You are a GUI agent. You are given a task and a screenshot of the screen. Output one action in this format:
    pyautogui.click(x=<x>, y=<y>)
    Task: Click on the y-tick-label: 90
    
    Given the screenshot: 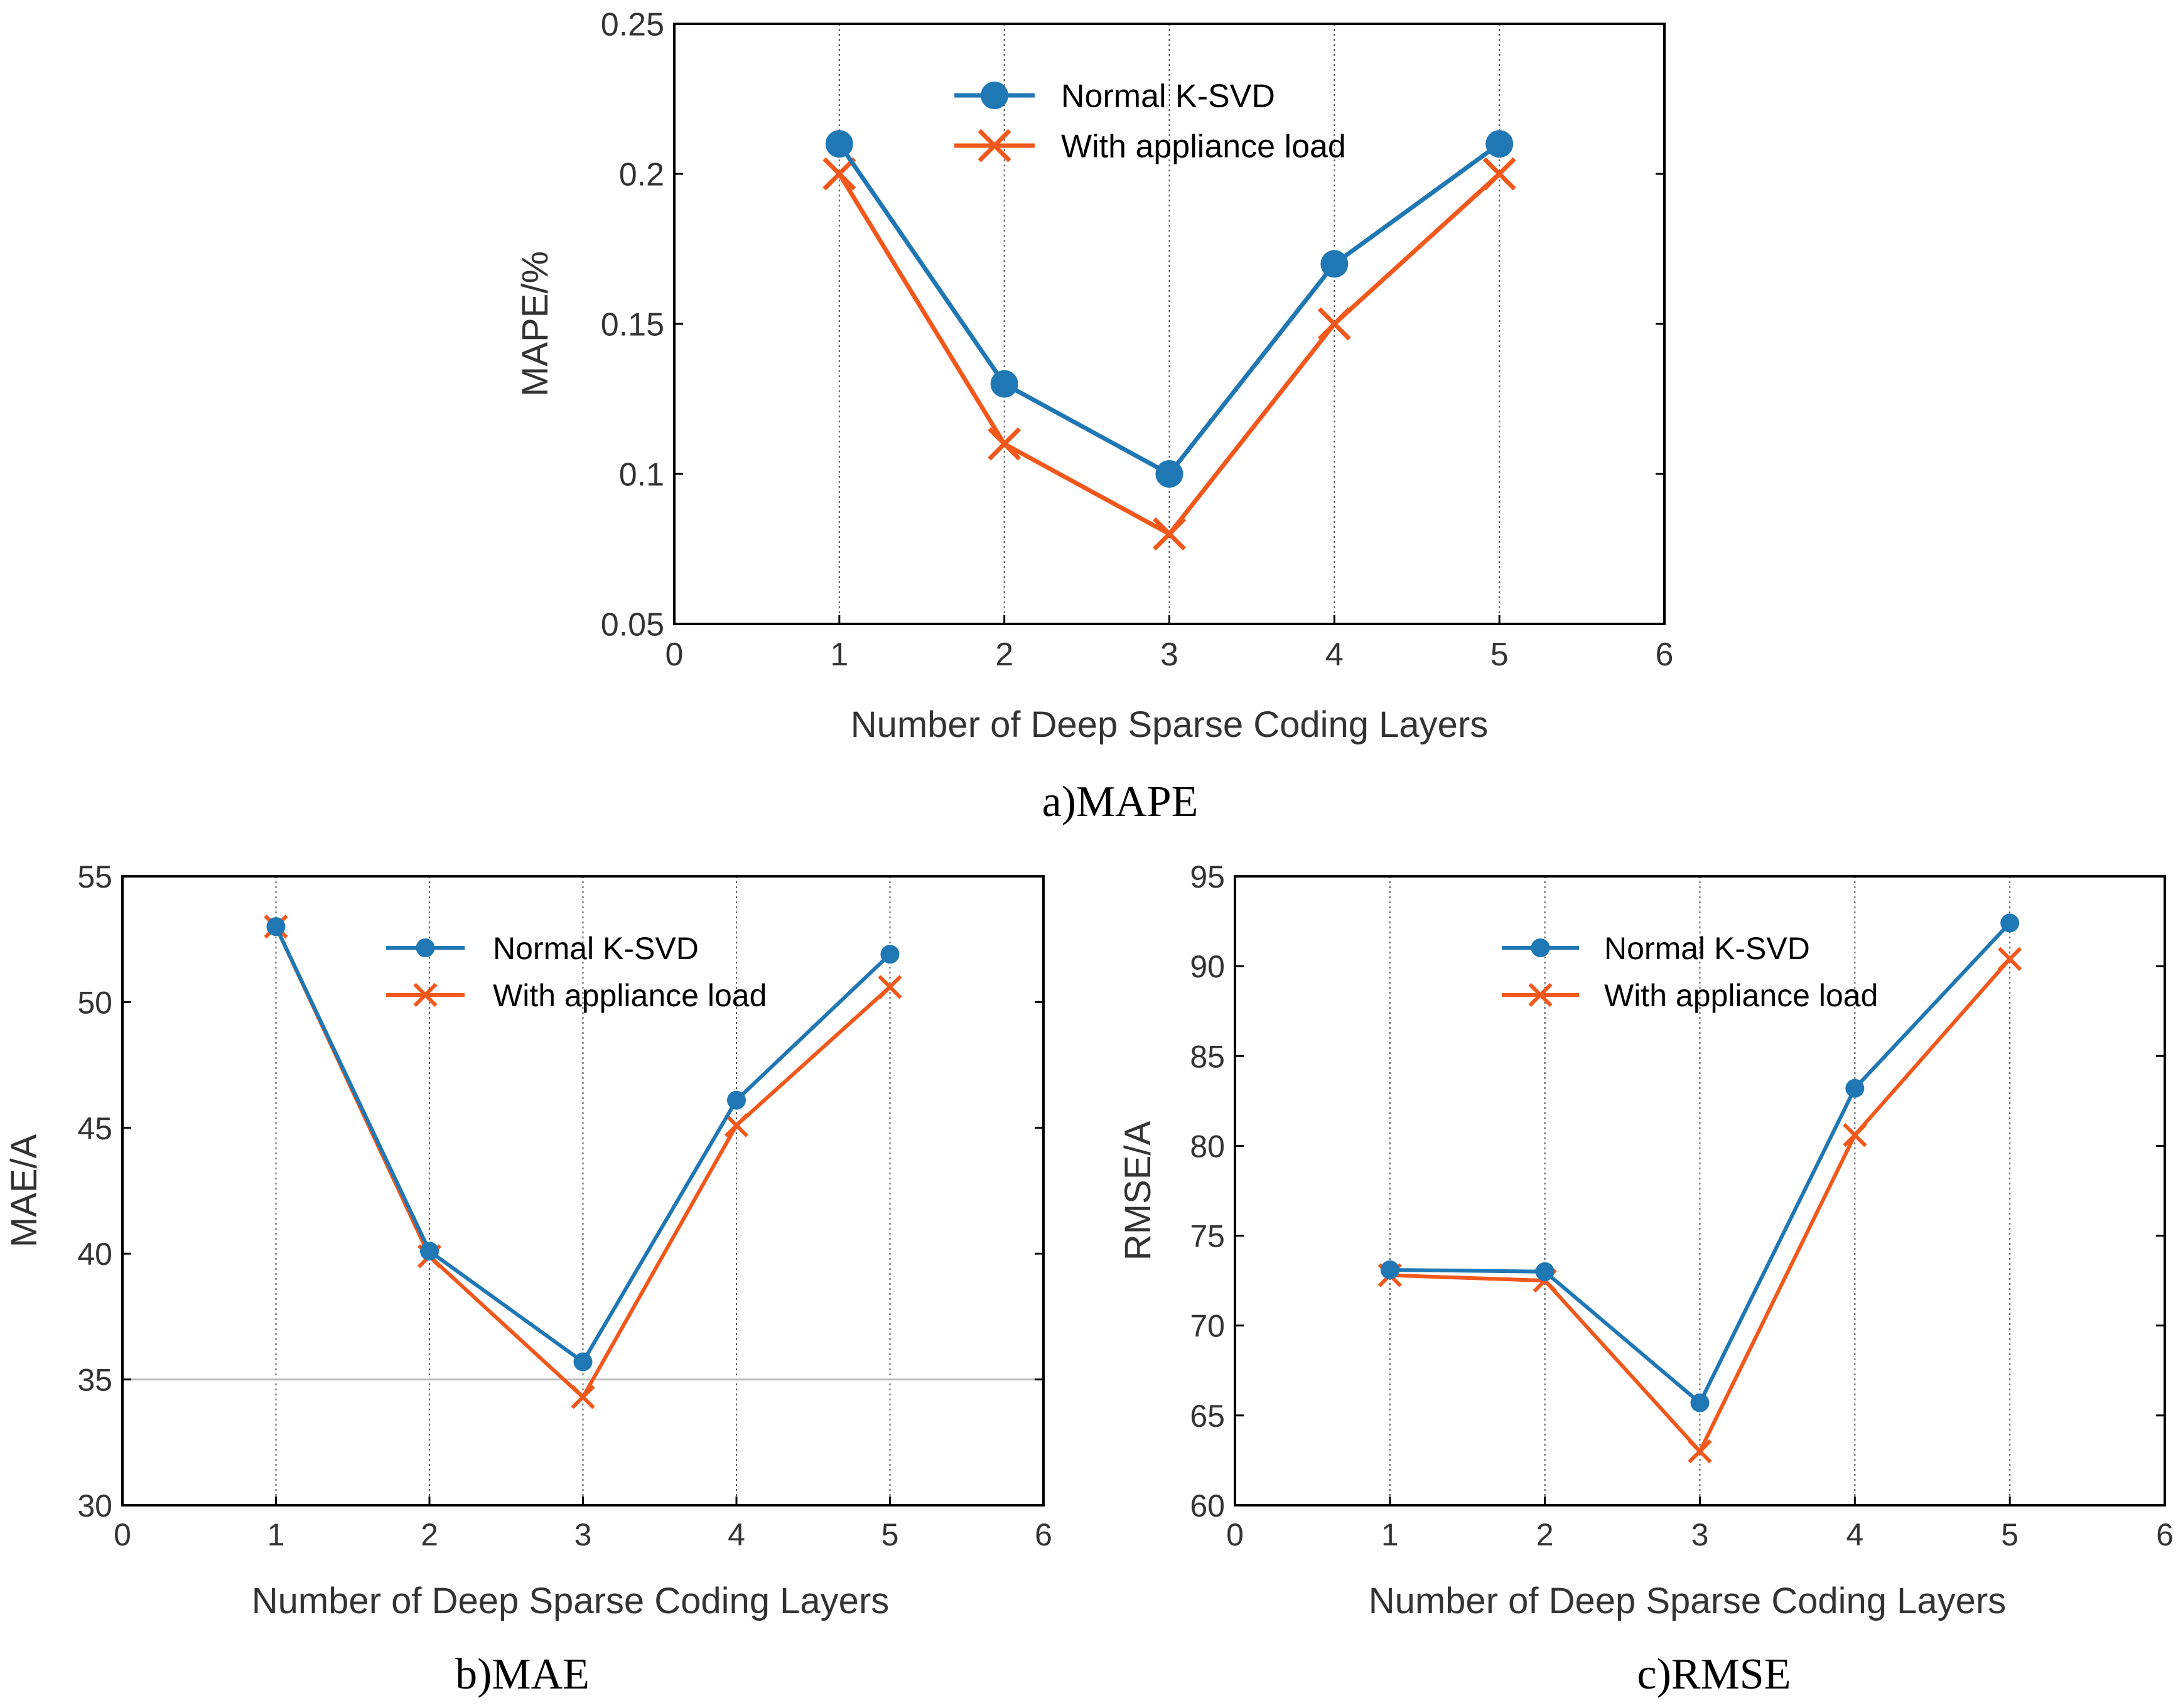 What is the action you would take?
    pyautogui.click(x=1207, y=966)
    